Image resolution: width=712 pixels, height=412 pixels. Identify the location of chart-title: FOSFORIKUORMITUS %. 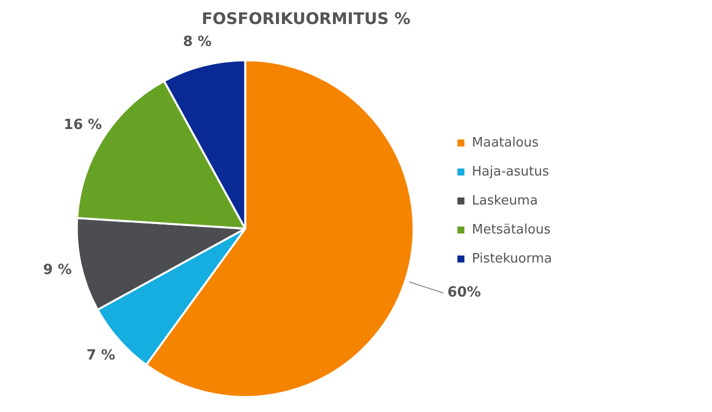
(306, 18).